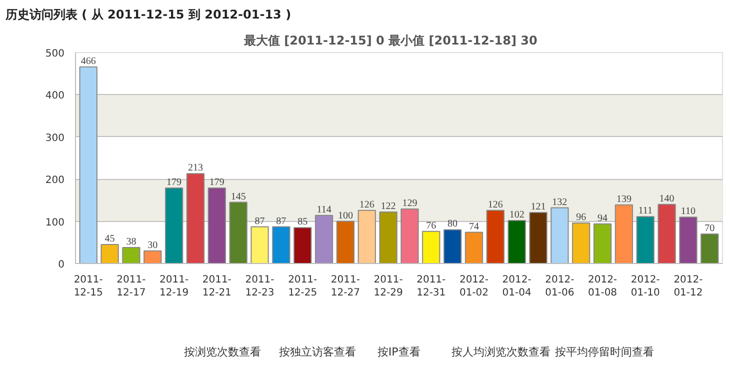 The height and width of the screenshot is (370, 750). What do you see at coordinates (517, 286) in the screenshot?
I see `x-tick-label: 2012- 01-04` at bounding box center [517, 286].